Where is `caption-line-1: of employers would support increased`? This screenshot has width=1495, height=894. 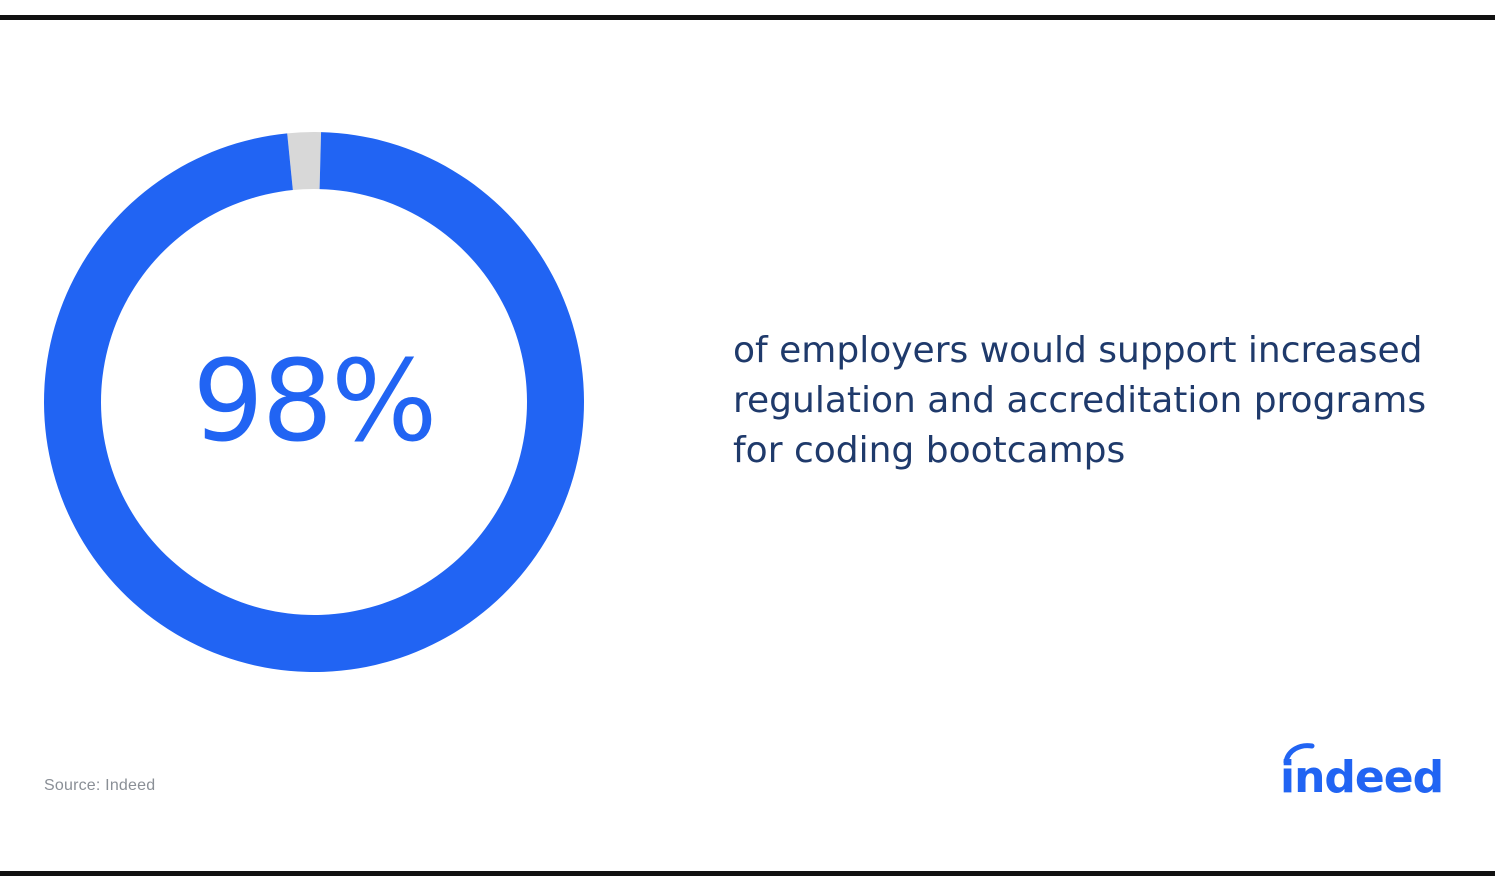 caption-line-1: of employers would support increased is located at coordinates (1078, 350).